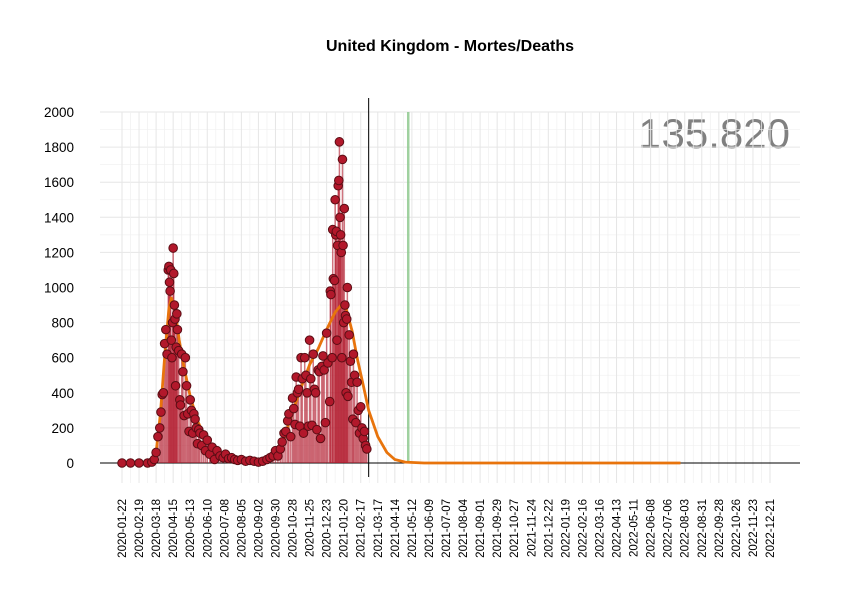 This screenshot has width=850, height=600. I want to click on x-tick-label: 2022-11-23, so click(754, 528).